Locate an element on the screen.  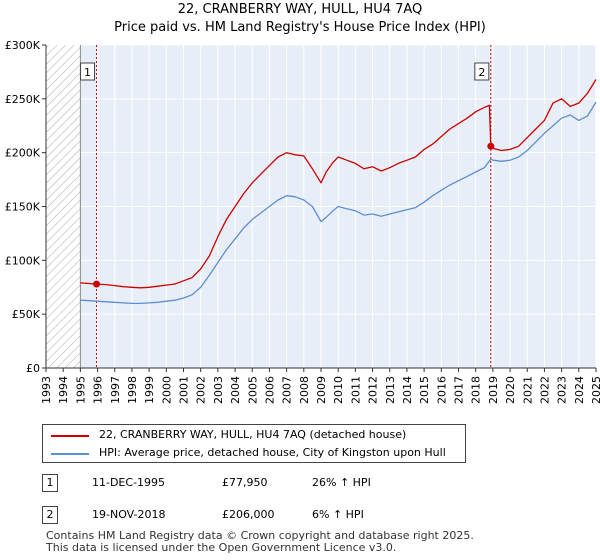
sale-hpi-diff: 6% ↑ HPI is located at coordinates (338, 514).